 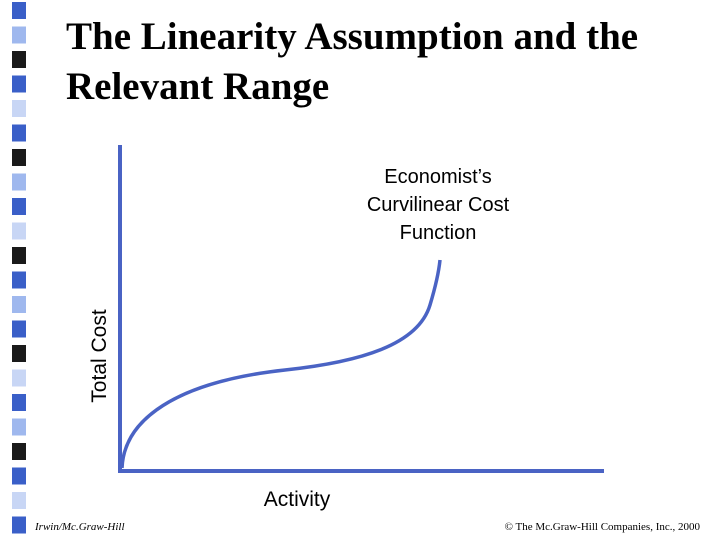 I want to click on x-axis-label: Activity, so click(x=297, y=499).